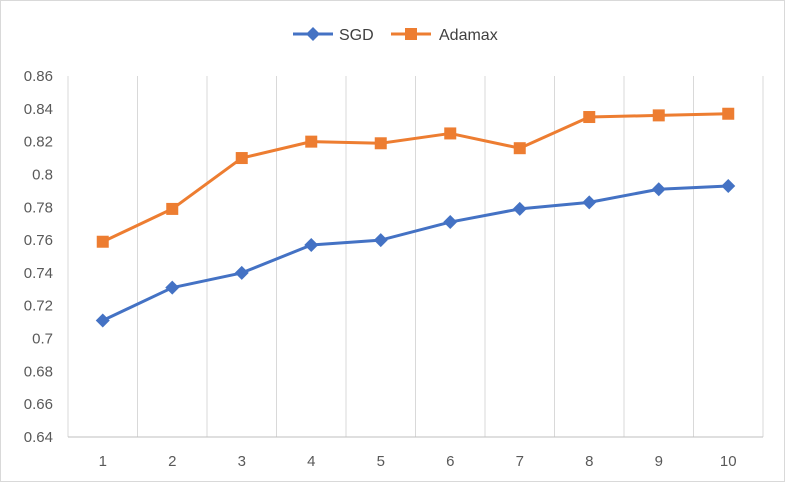  I want to click on y-tick-label: 0.8, so click(42, 174).